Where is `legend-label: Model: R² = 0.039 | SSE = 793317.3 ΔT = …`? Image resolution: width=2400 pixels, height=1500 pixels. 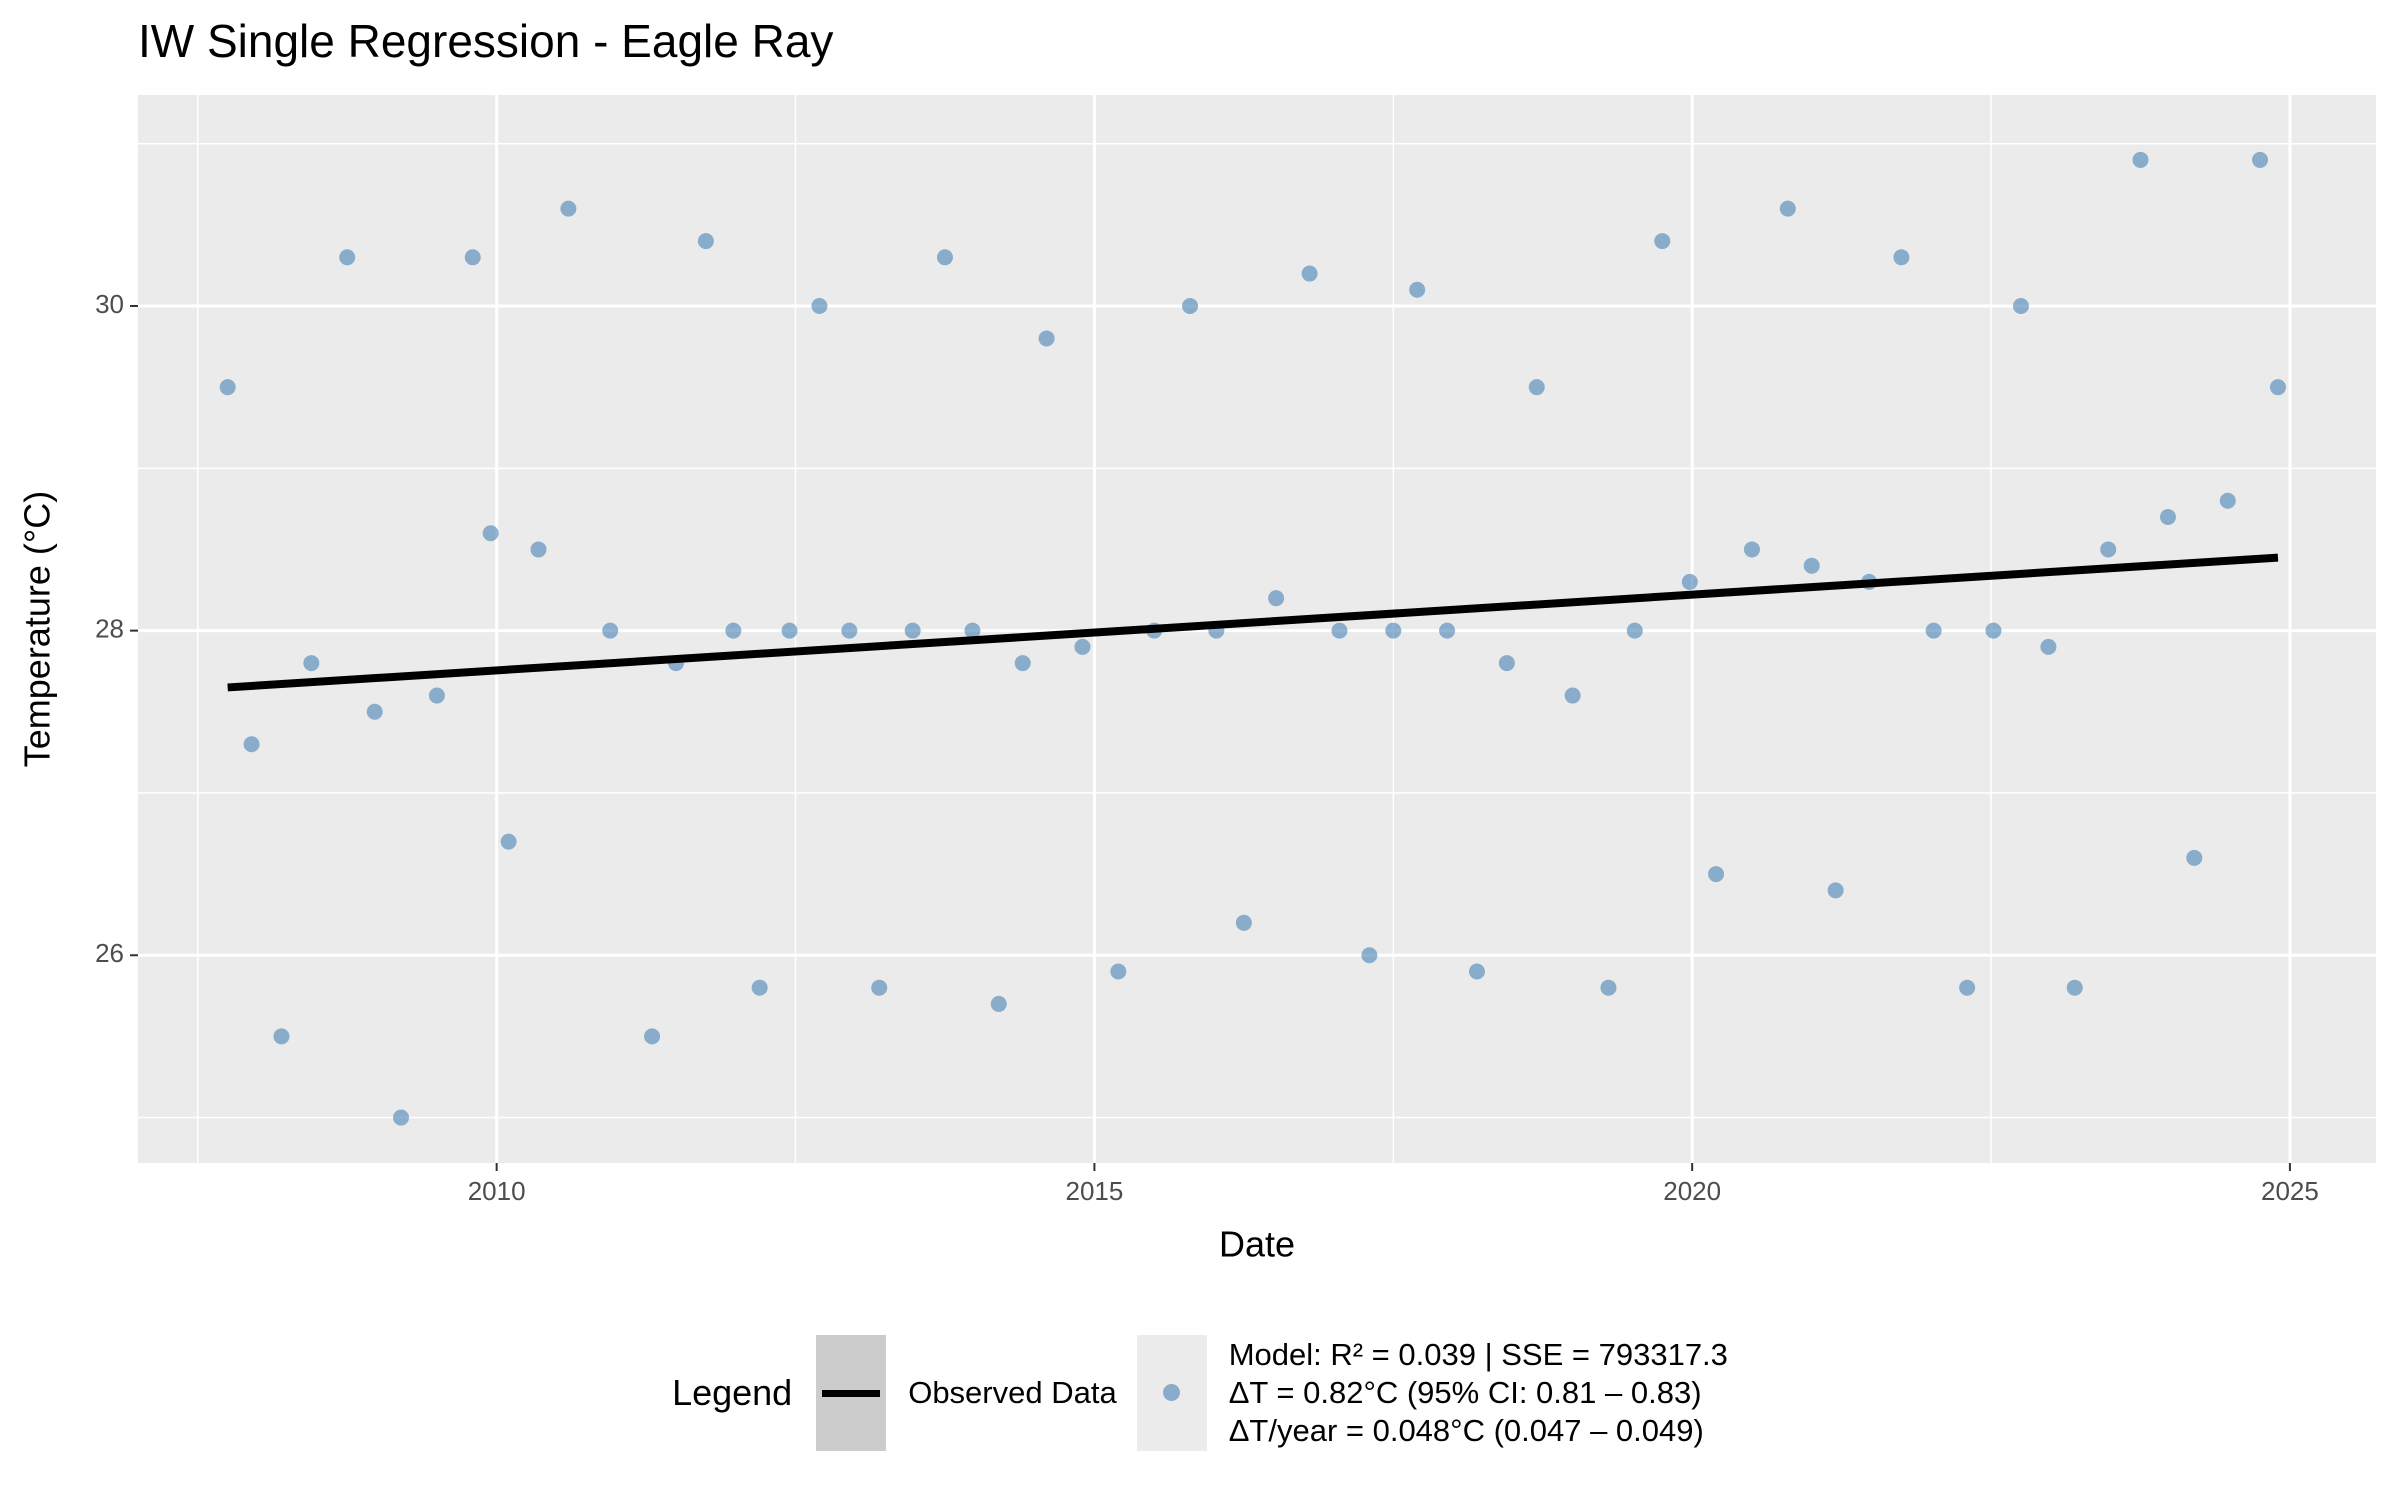 legend-label: Model: R² = 0.039 | SSE = 793317.3 ΔT = … is located at coordinates (1478, 1392).